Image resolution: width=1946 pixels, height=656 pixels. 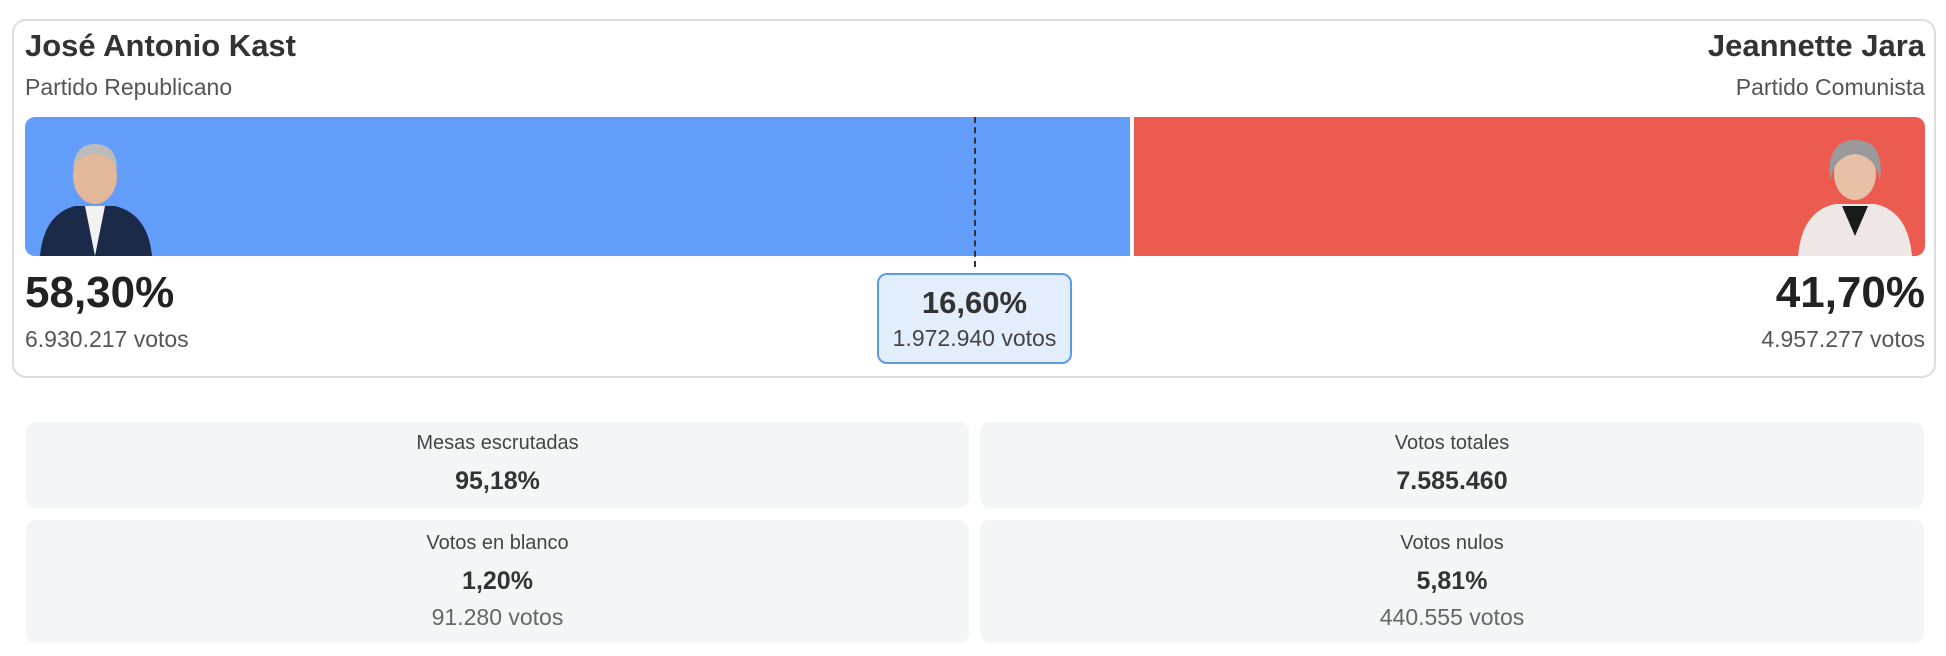 What do you see at coordinates (1850, 292) in the screenshot?
I see `candidate-percent: 41,70%` at bounding box center [1850, 292].